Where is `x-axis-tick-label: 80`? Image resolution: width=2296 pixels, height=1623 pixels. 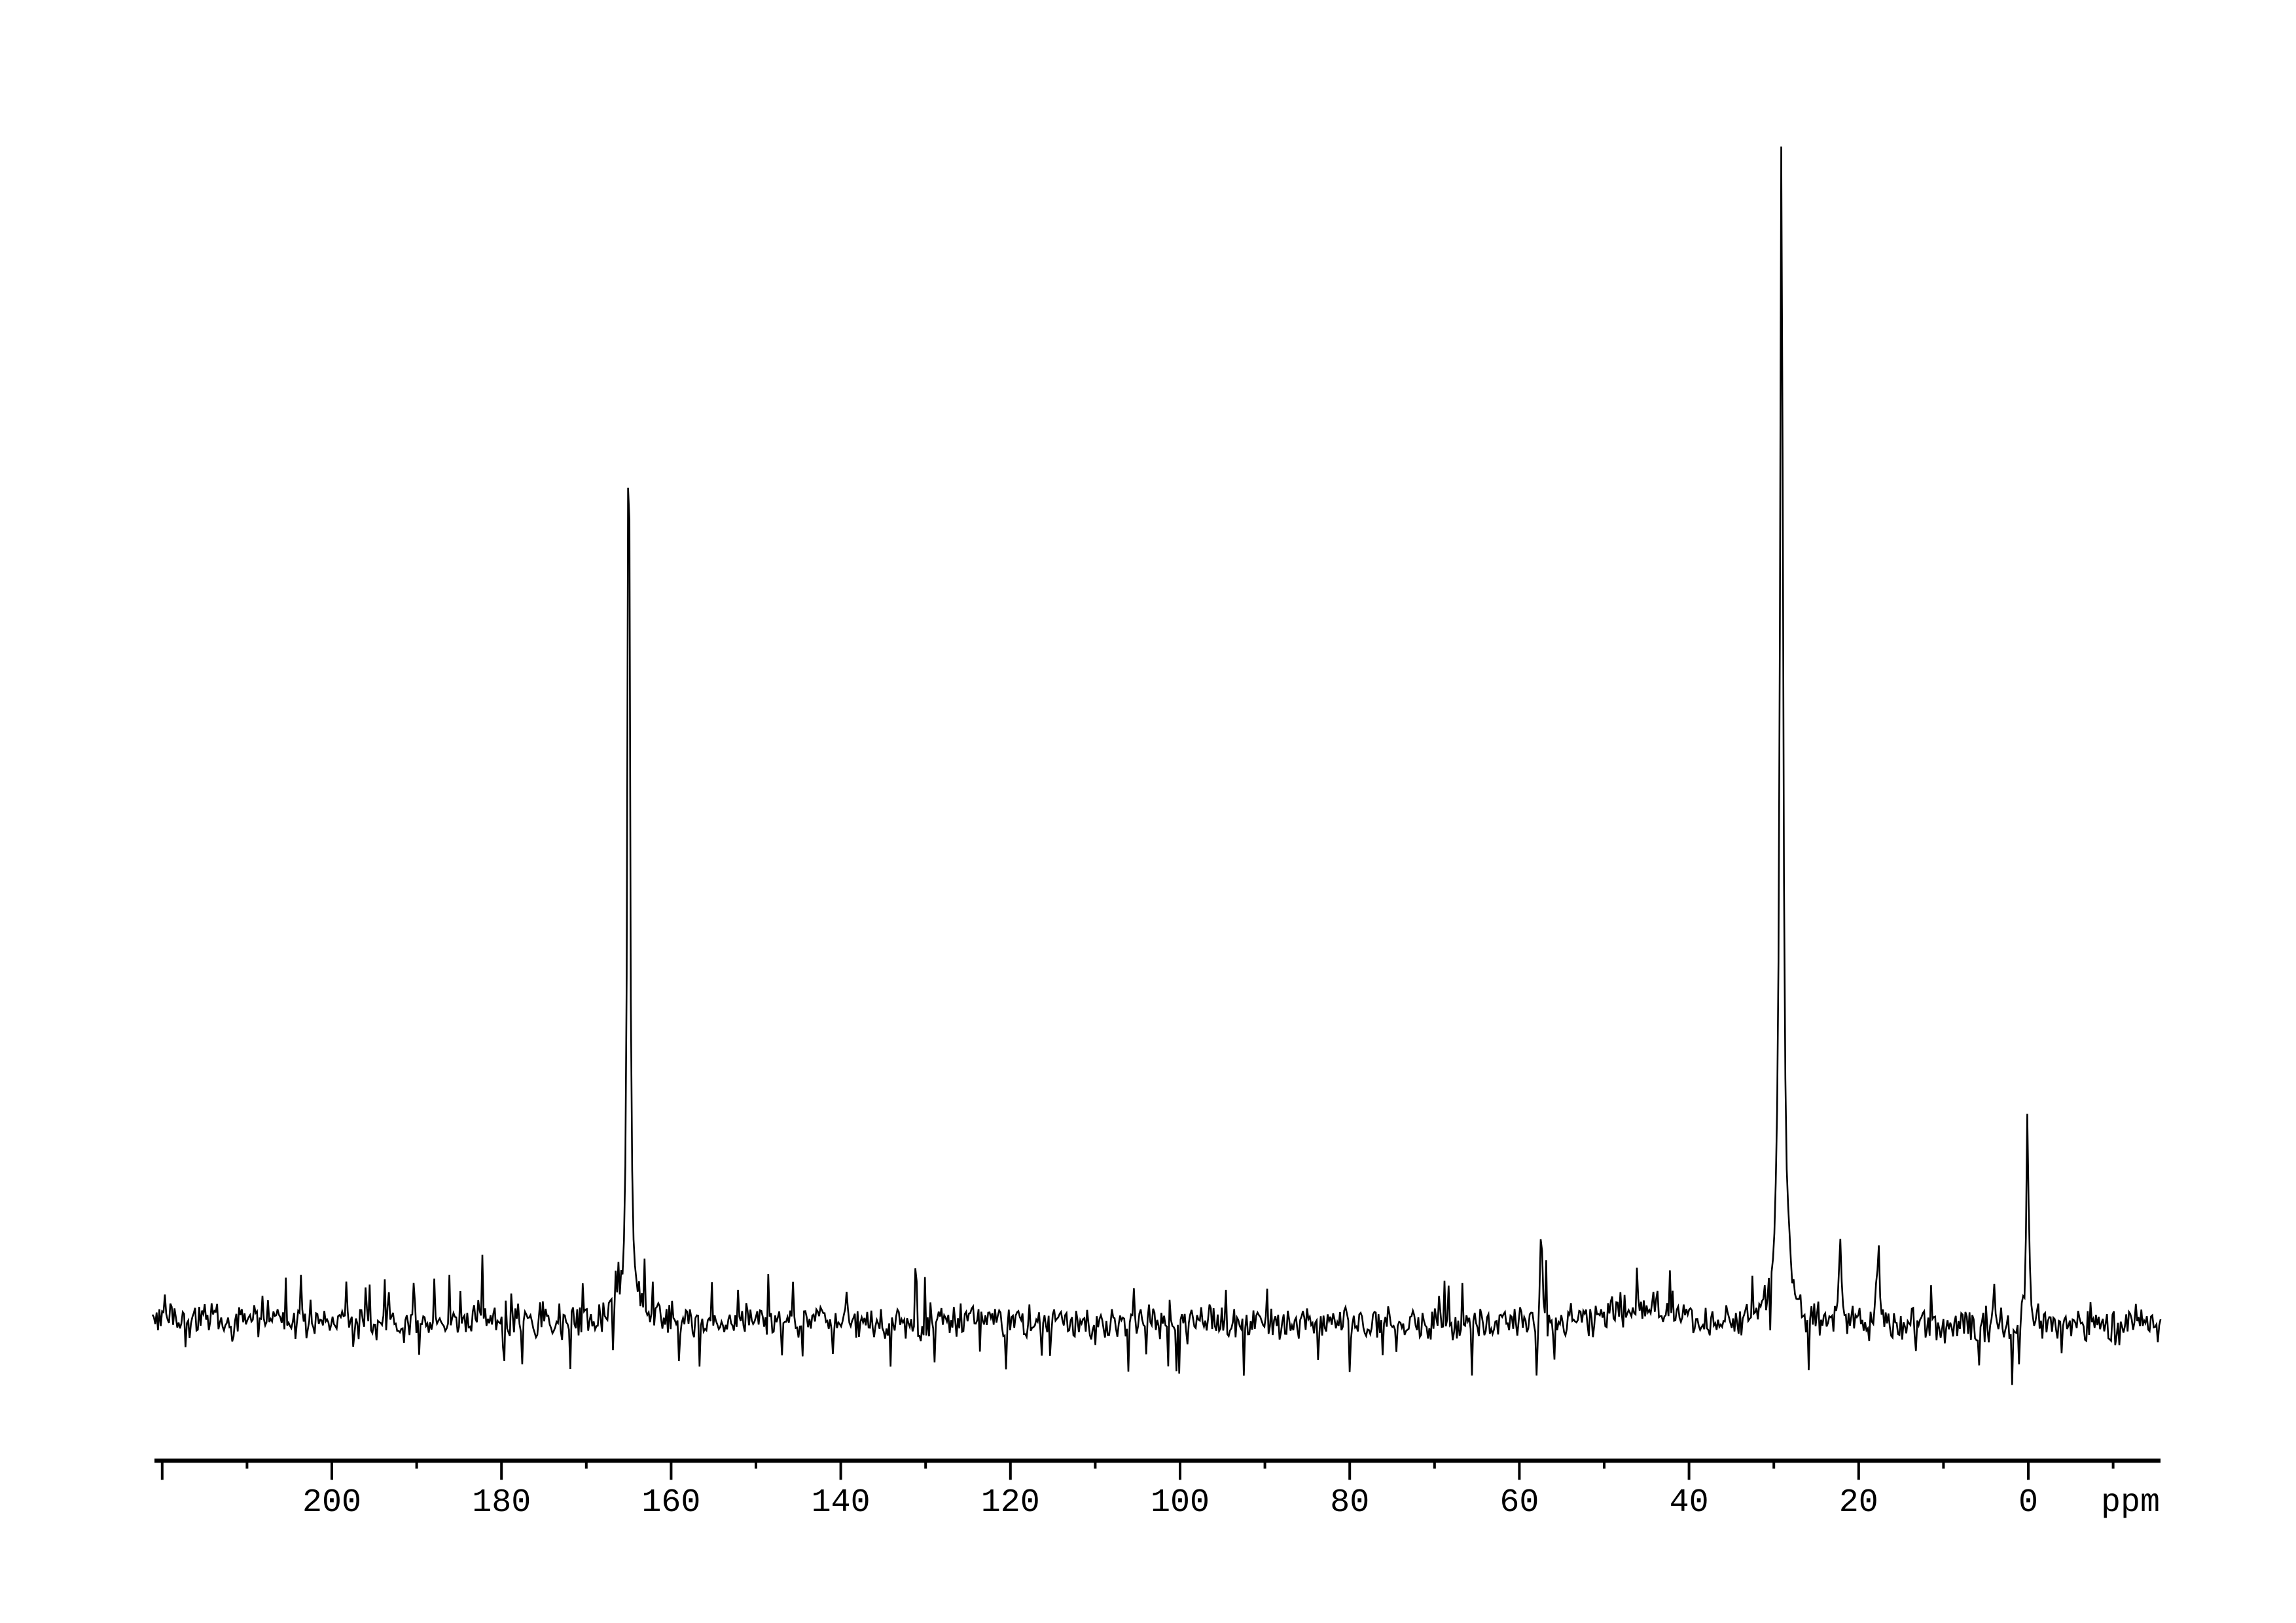 x-axis-tick-label: 80 is located at coordinates (1349, 1503).